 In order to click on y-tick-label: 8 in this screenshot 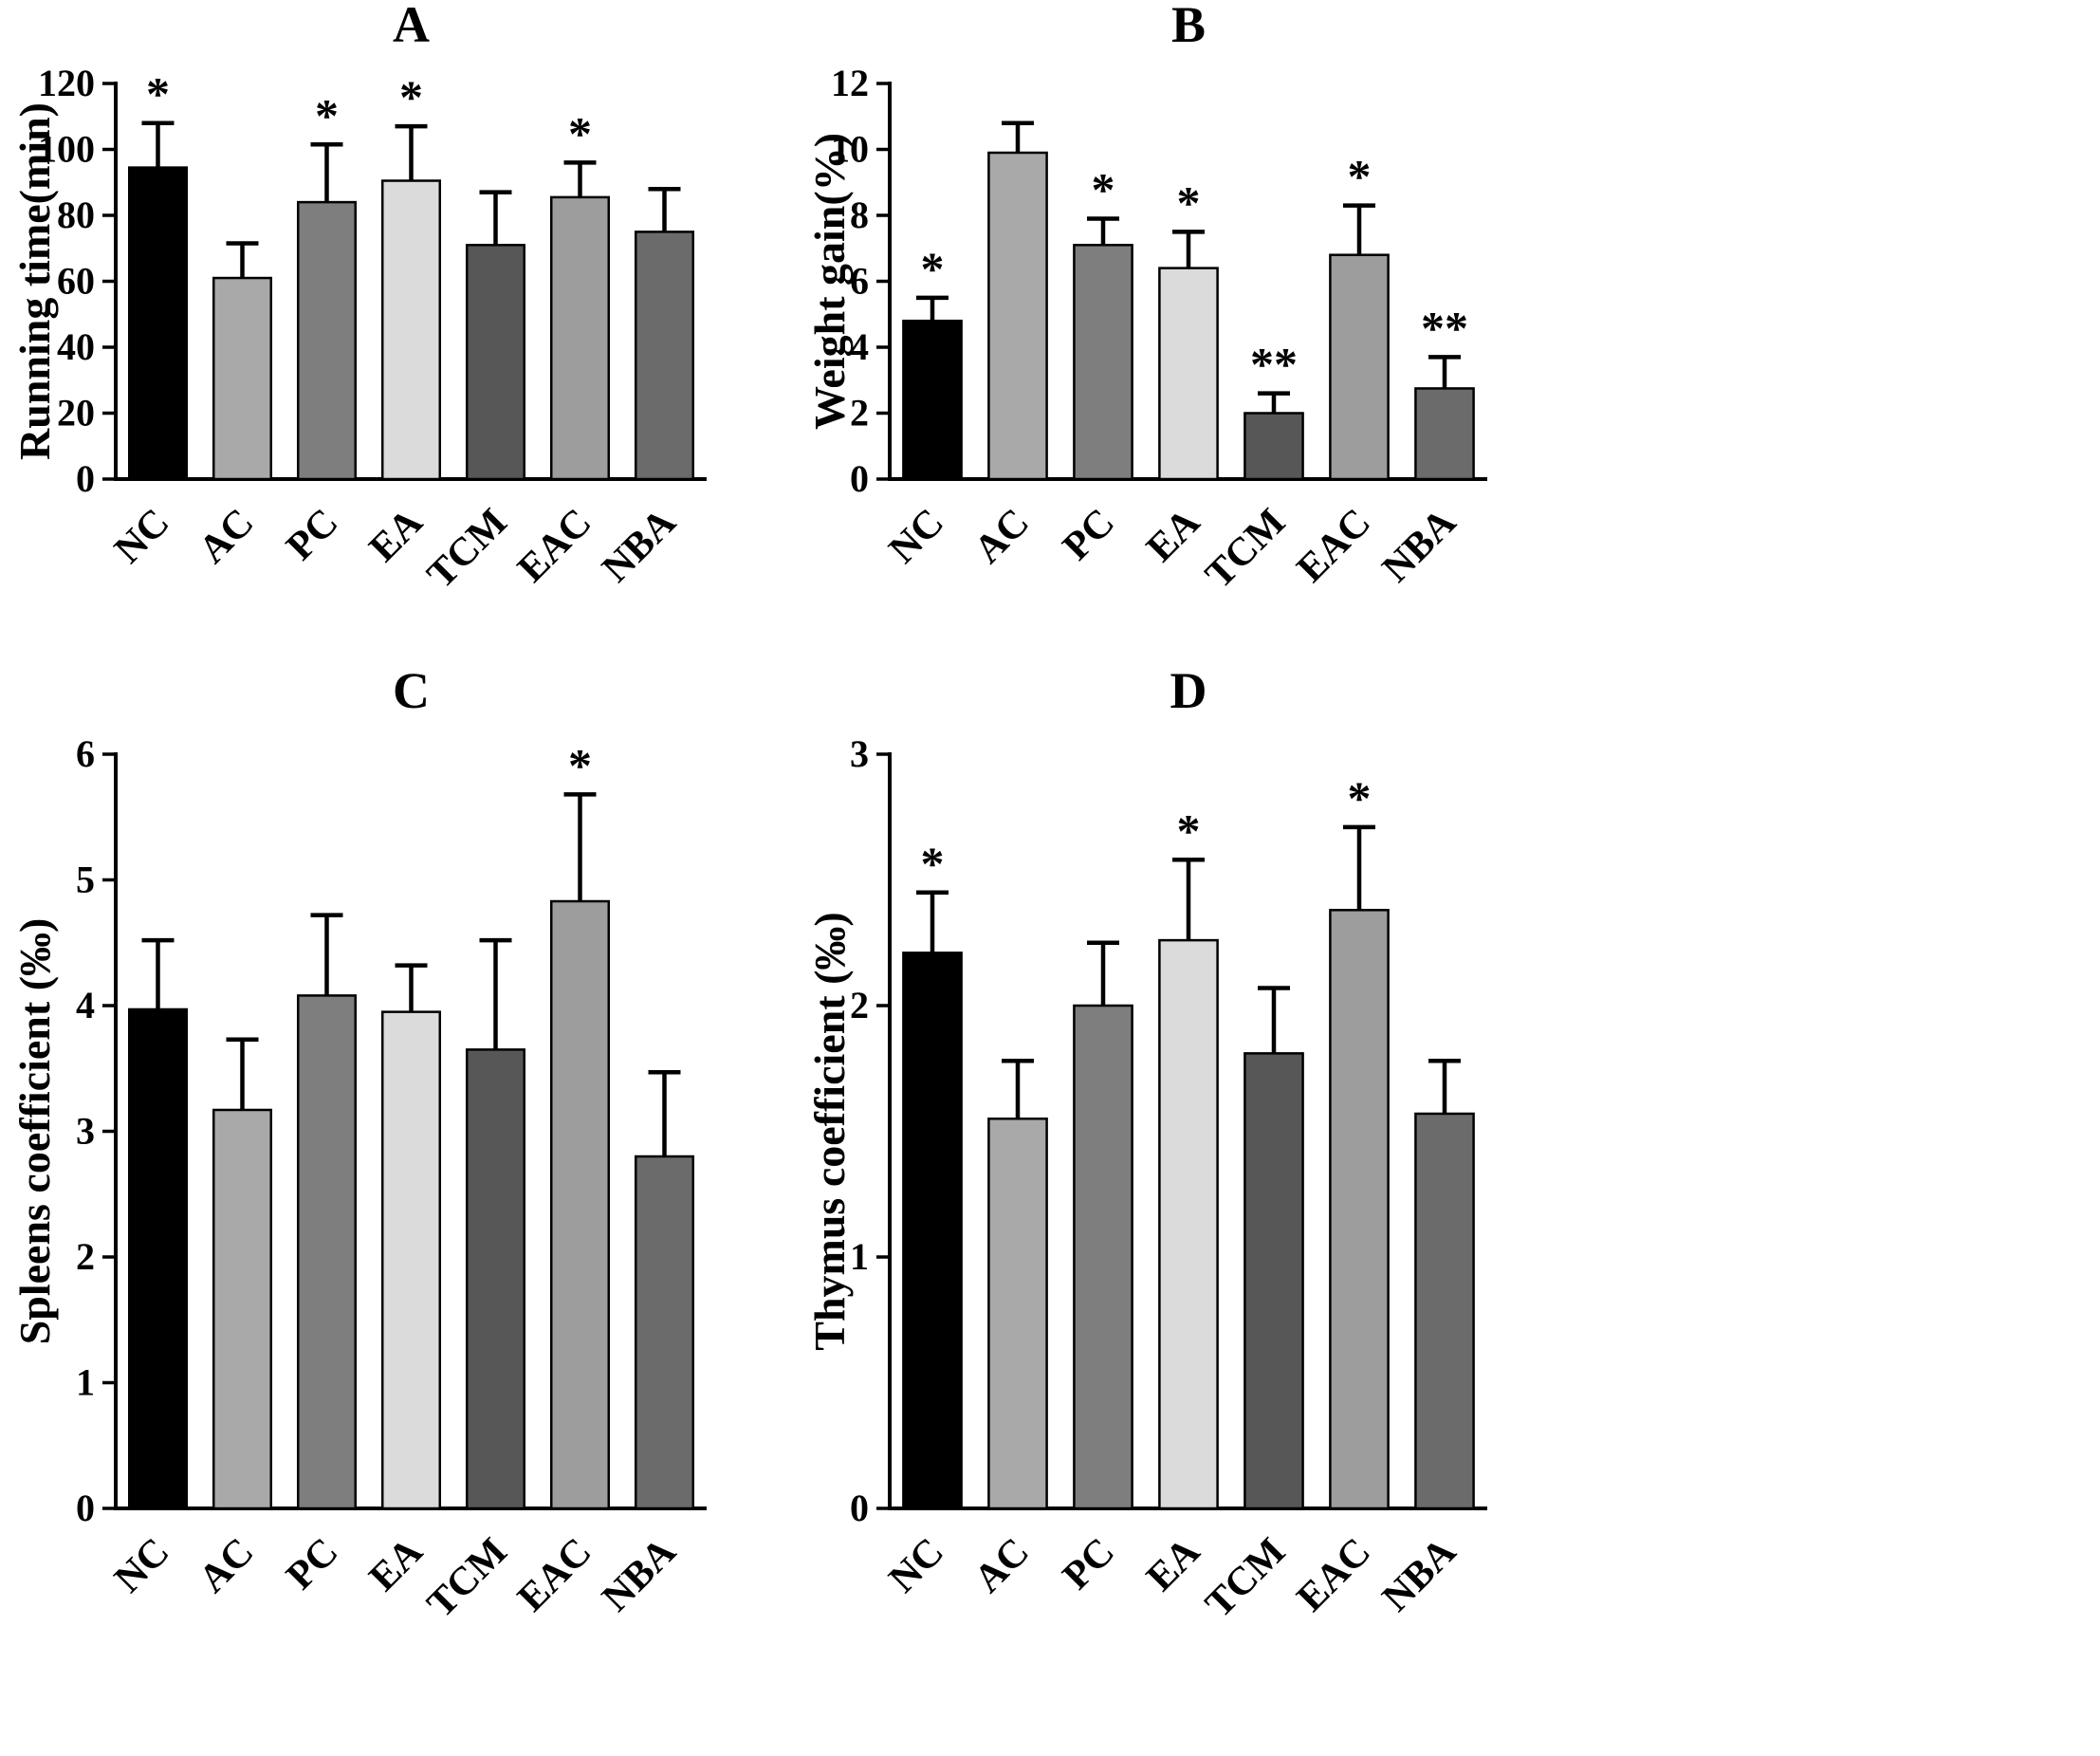, I will do `click(860, 215)`.